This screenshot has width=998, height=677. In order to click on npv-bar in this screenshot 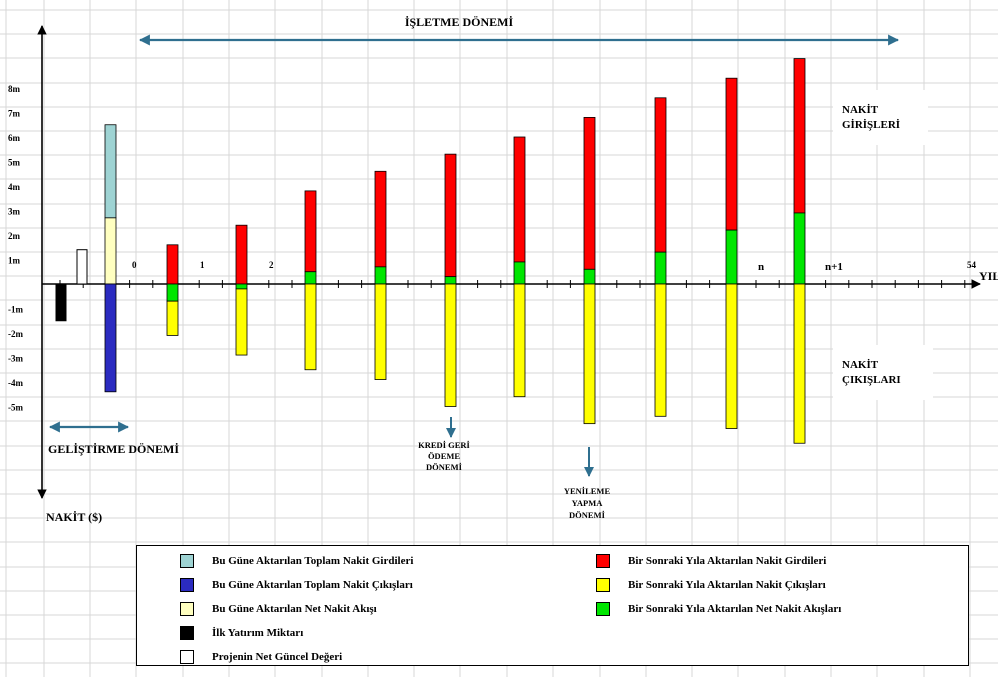, I will do `click(82, 267)`.